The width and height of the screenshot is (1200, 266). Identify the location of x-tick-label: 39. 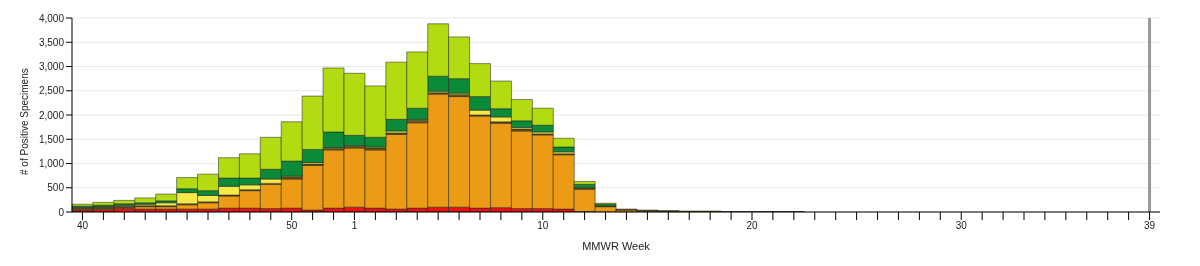
(1149, 226).